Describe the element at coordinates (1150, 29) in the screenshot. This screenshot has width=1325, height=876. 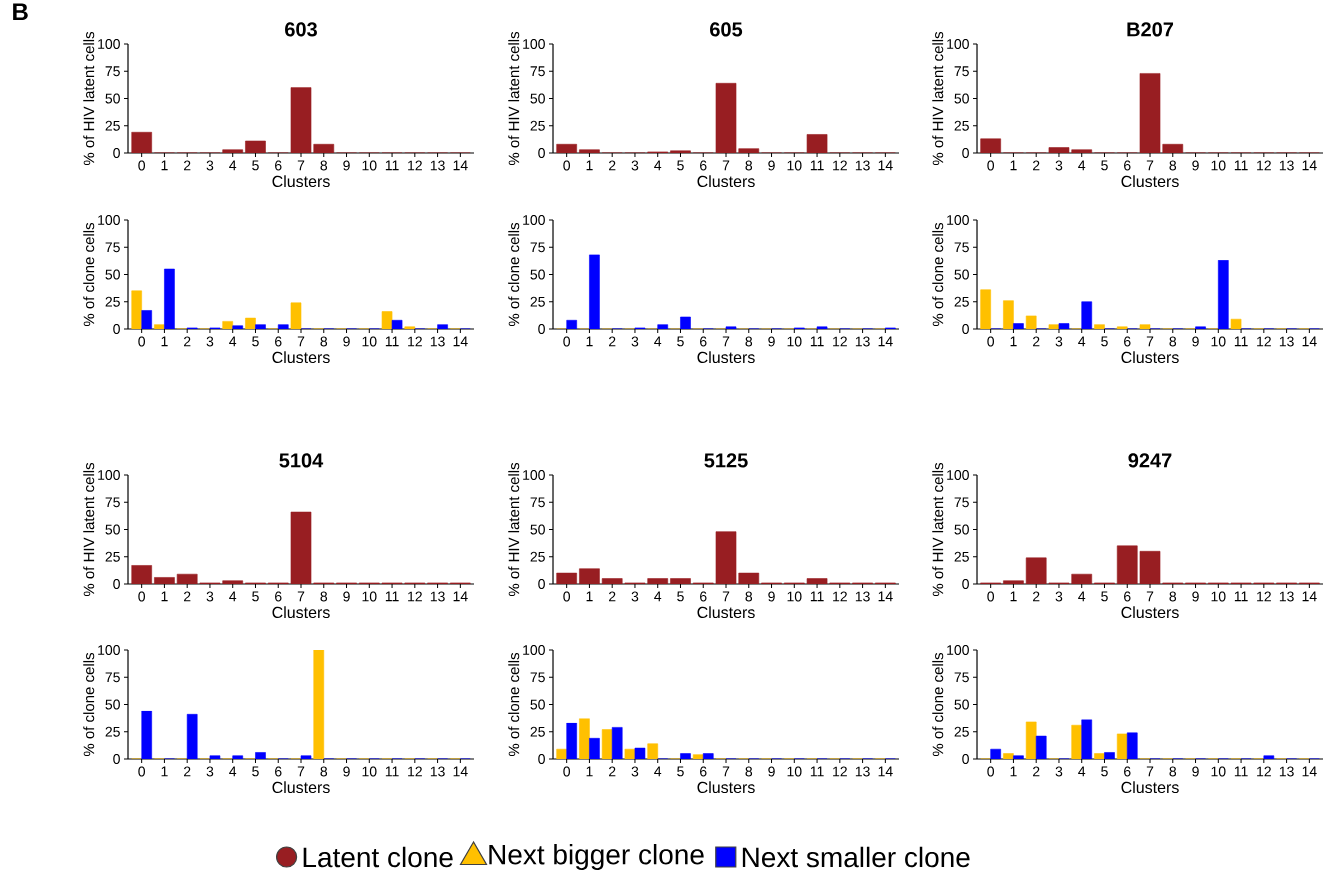
I see `chart-title: B207` at that location.